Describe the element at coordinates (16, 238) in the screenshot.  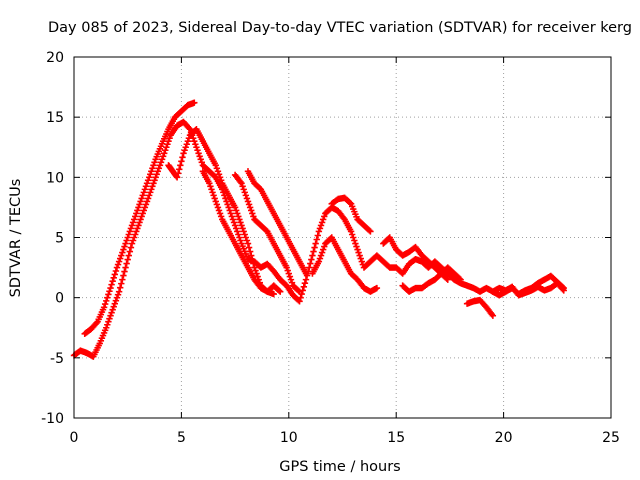
I see `y-axis-label: SDTVAR / TECUs` at that location.